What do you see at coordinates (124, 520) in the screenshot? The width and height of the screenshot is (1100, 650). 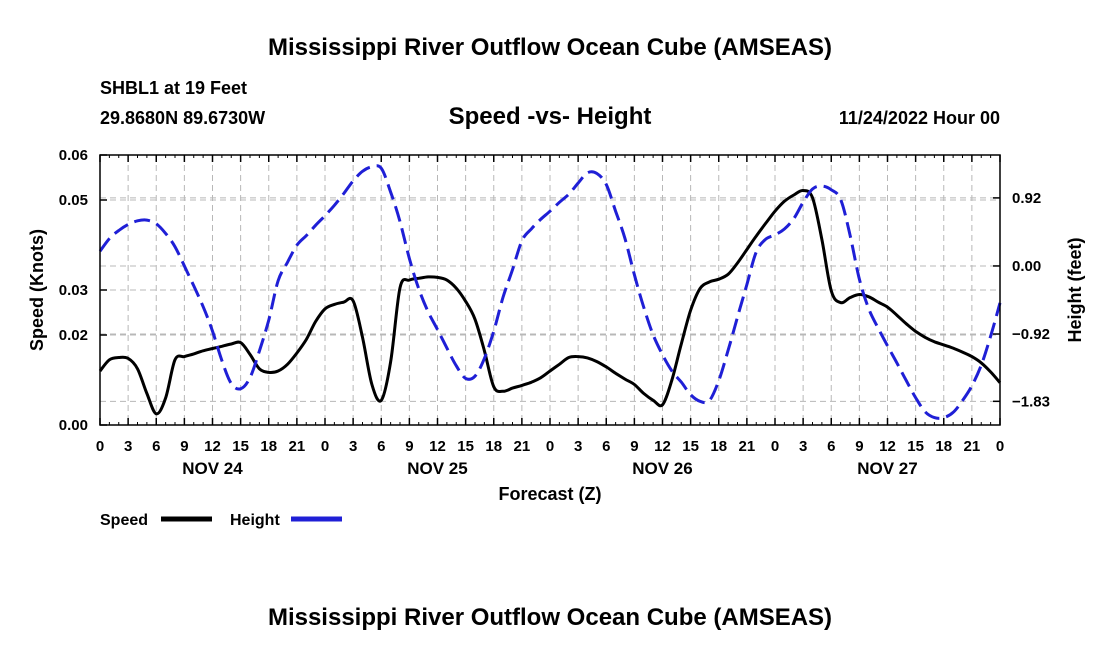 I see `legend-label-speed: Speed` at bounding box center [124, 520].